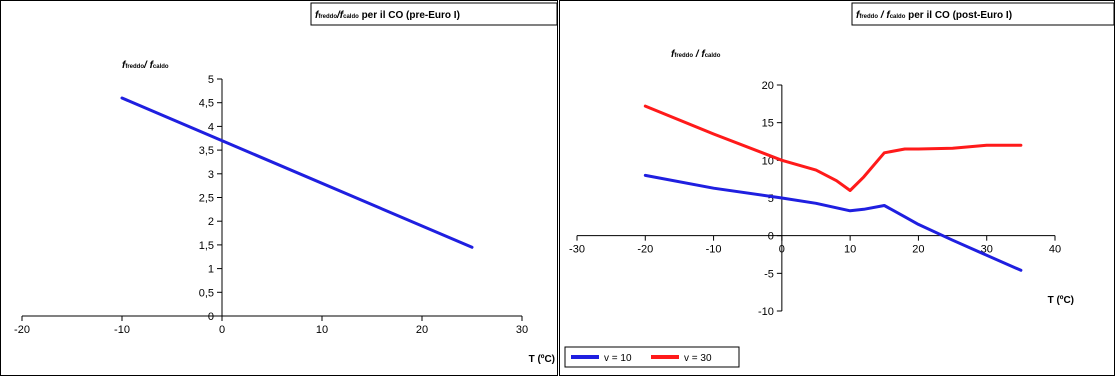  I want to click on chart-title: ffreddo/fcaldo per il CO (pre-Euro I), so click(387, 15).